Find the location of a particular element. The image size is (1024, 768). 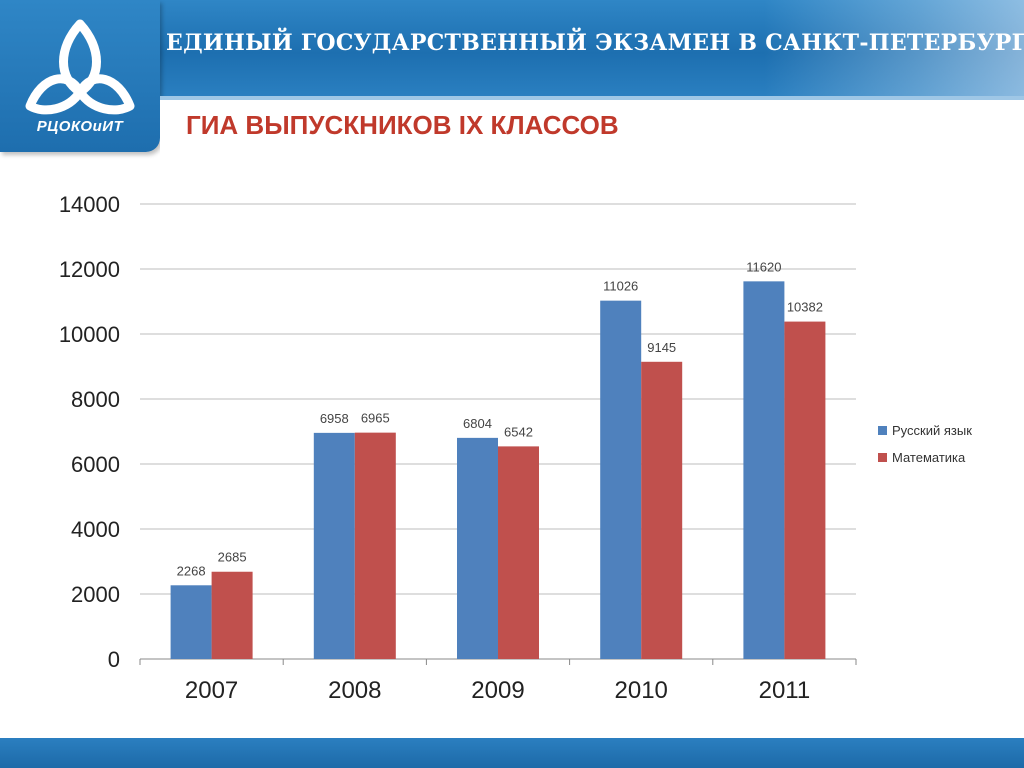

data-label: 11026 is located at coordinates (620, 286).